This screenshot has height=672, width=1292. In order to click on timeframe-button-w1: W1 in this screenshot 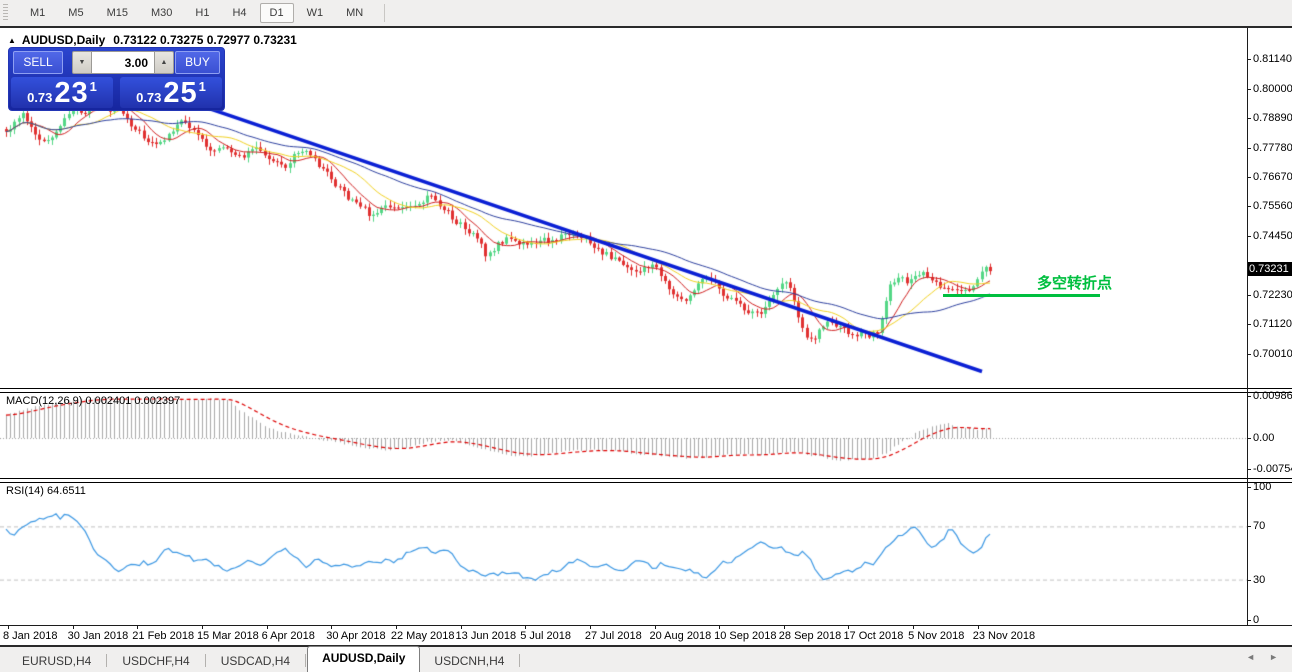, I will do `click(315, 13)`.